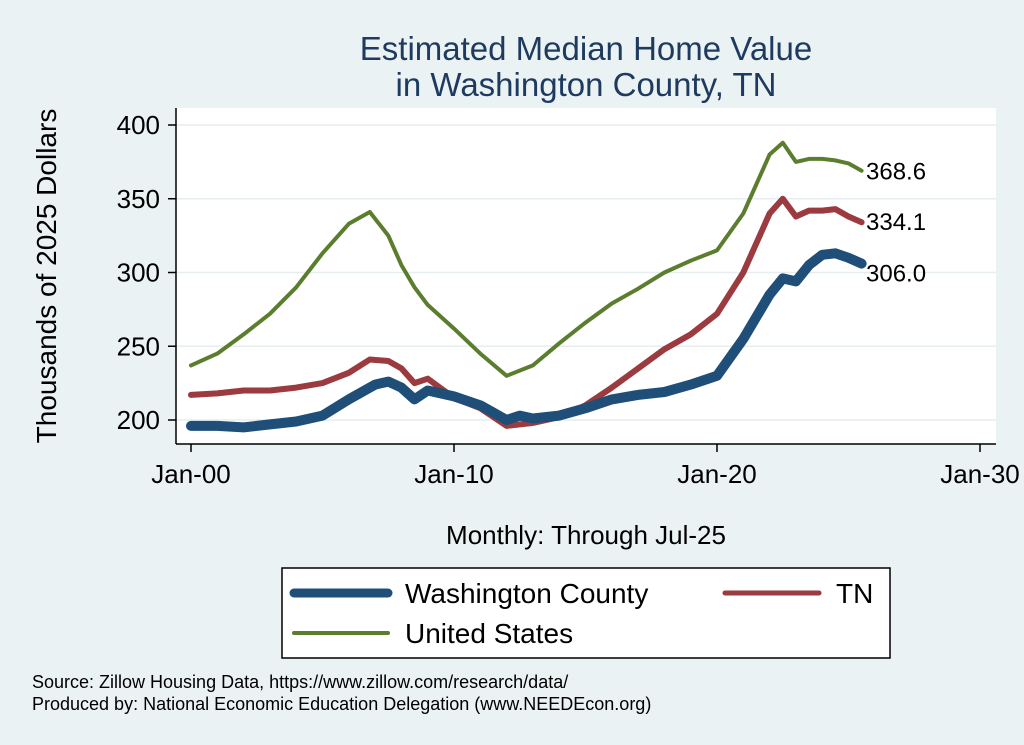 The width and height of the screenshot is (1024, 745). I want to click on x-tick-label: Jan-10, so click(454, 474).